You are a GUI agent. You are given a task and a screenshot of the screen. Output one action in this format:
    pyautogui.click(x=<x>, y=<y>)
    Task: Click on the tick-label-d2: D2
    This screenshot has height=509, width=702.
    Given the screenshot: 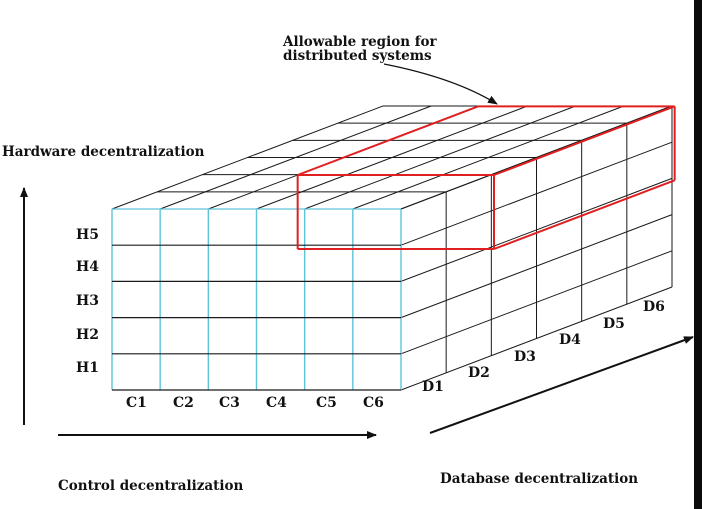 What is the action you would take?
    pyautogui.click(x=479, y=373)
    